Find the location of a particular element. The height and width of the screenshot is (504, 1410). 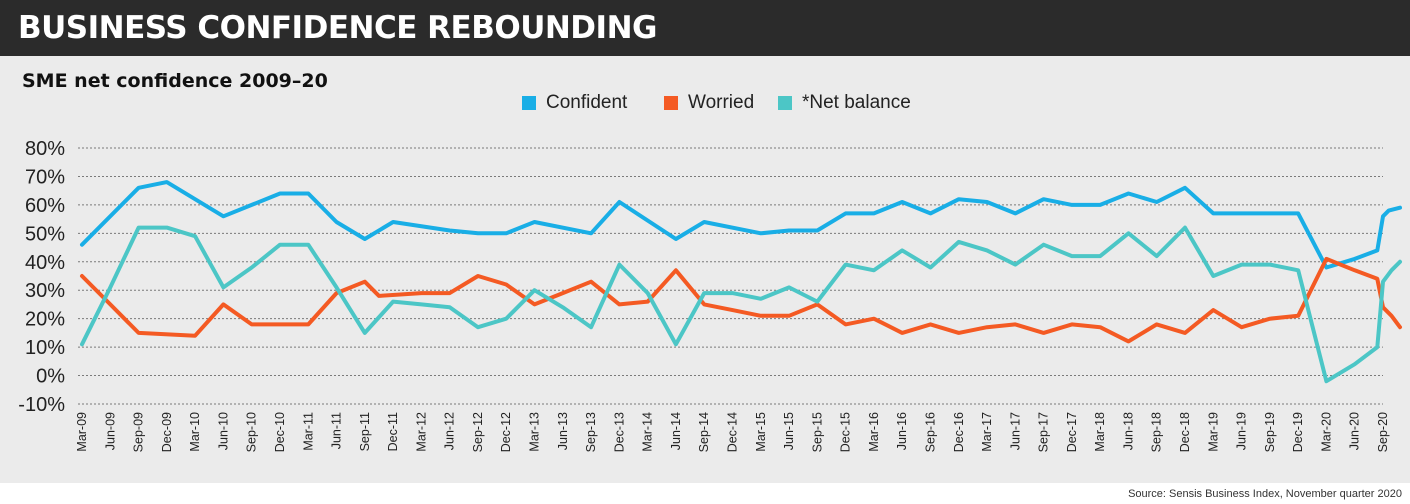

legend-swatch-confident is located at coordinates (529, 103).